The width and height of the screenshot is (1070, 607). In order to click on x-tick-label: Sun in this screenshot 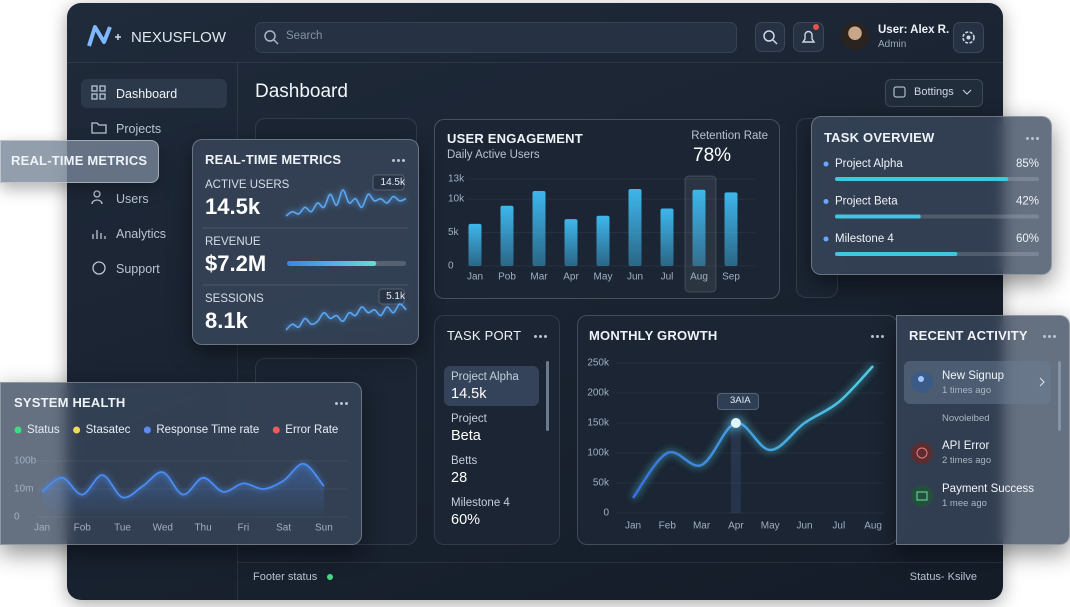, I will do `click(324, 528)`.